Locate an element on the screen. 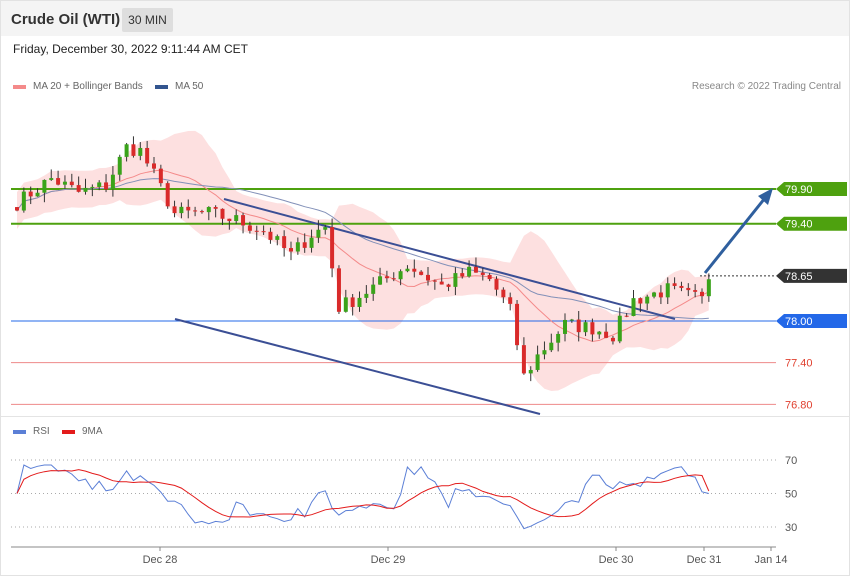 The height and width of the screenshot is (576, 850). channel-lower-line is located at coordinates (357, 366).